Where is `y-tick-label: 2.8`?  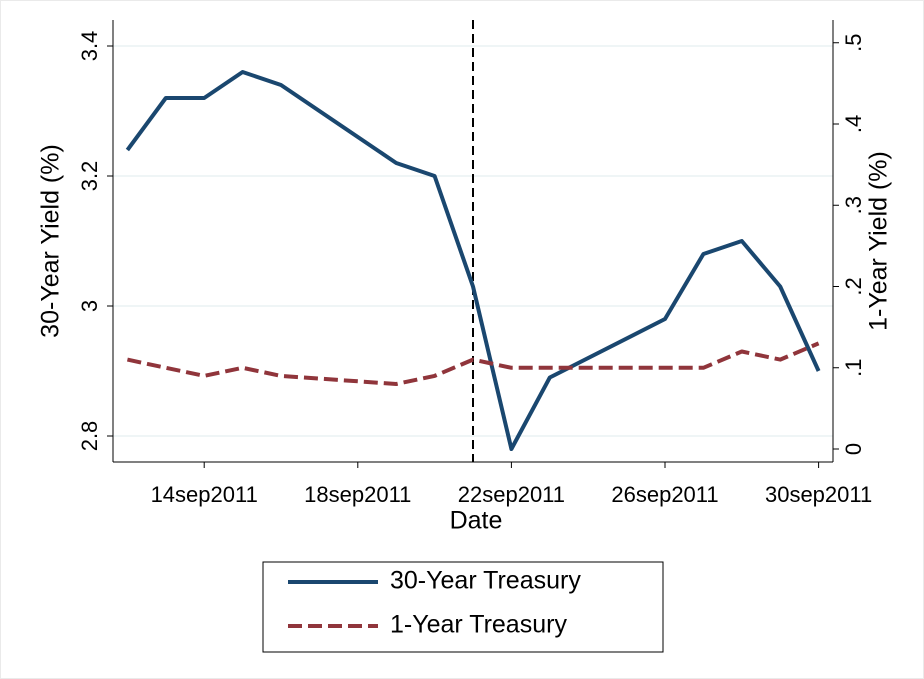 y-tick-label: 2.8 is located at coordinates (89, 436).